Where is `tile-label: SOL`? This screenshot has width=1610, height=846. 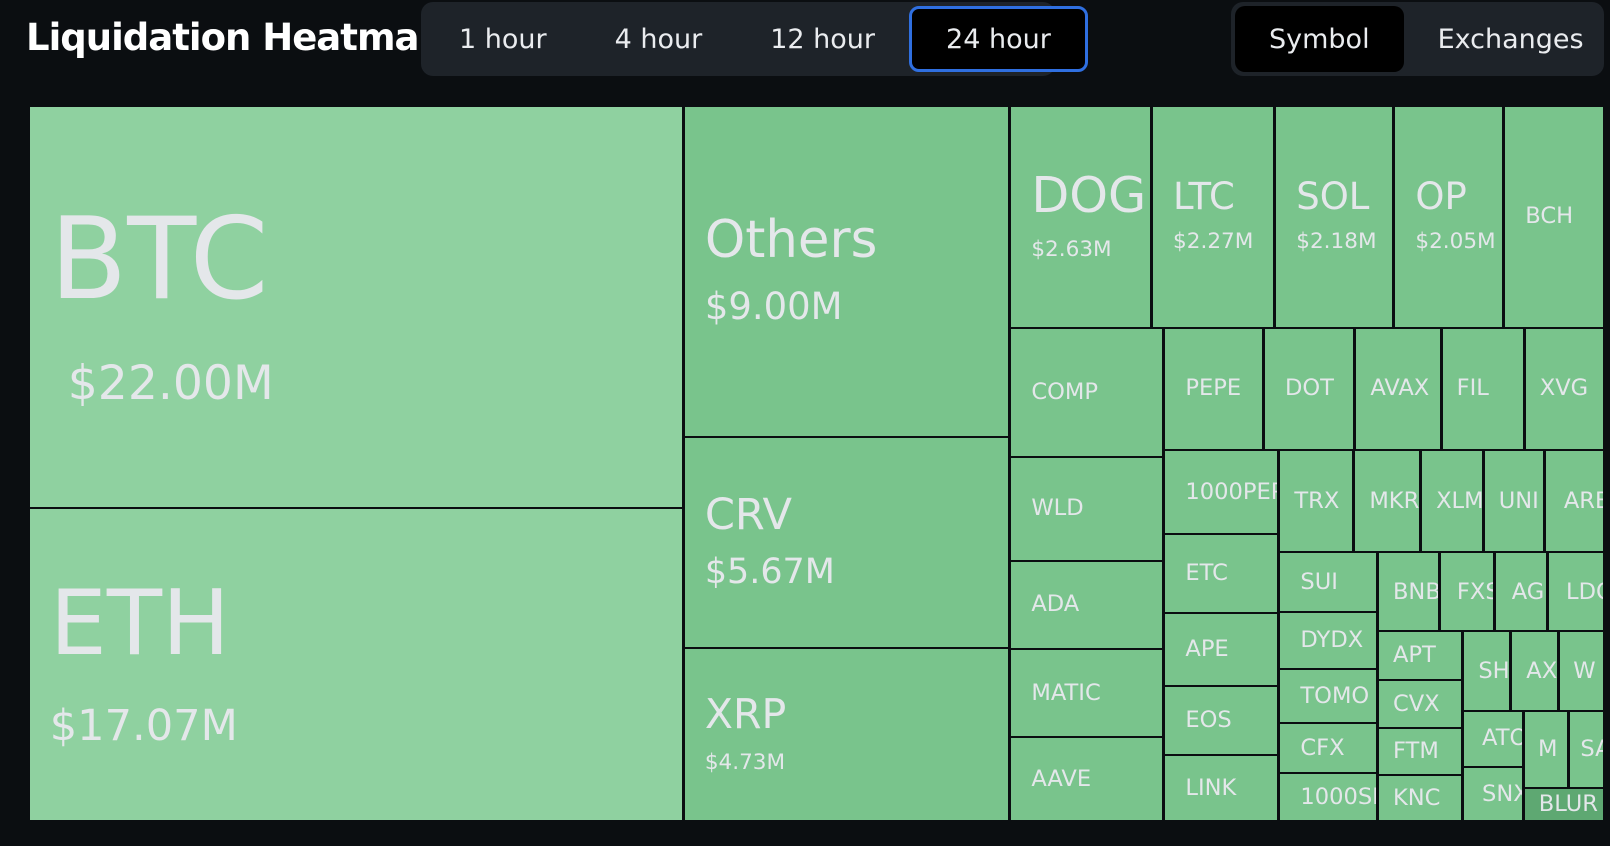
tile-label: SOL is located at coordinates (1333, 197).